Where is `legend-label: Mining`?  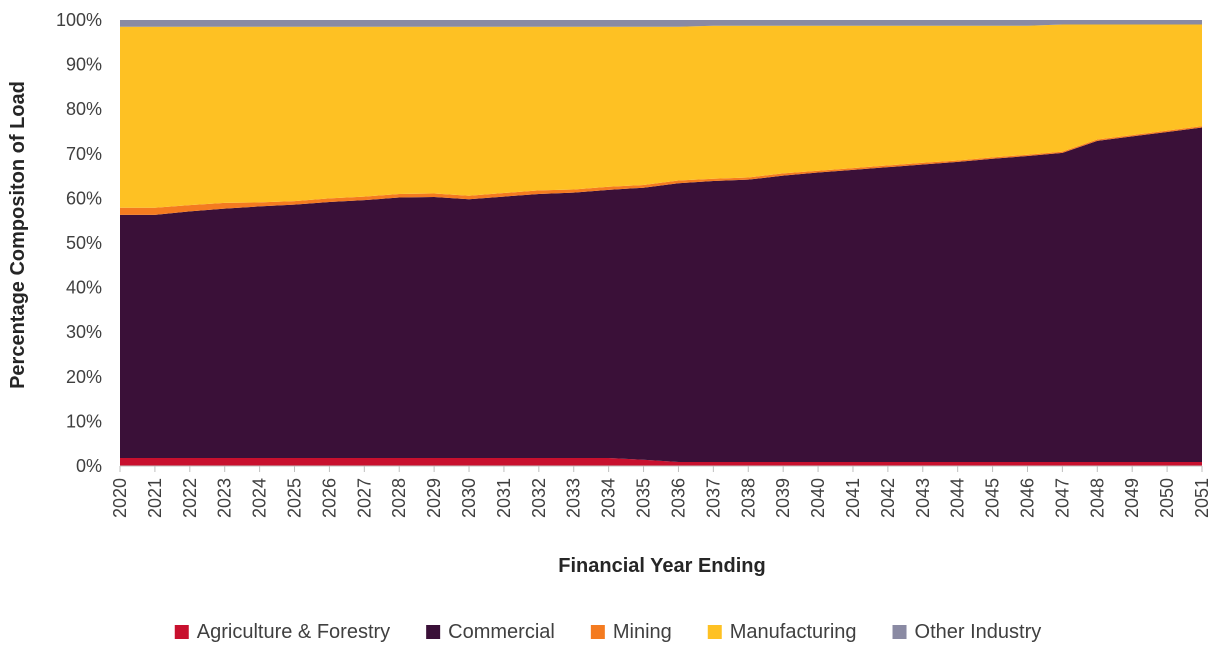 legend-label: Mining is located at coordinates (642, 632).